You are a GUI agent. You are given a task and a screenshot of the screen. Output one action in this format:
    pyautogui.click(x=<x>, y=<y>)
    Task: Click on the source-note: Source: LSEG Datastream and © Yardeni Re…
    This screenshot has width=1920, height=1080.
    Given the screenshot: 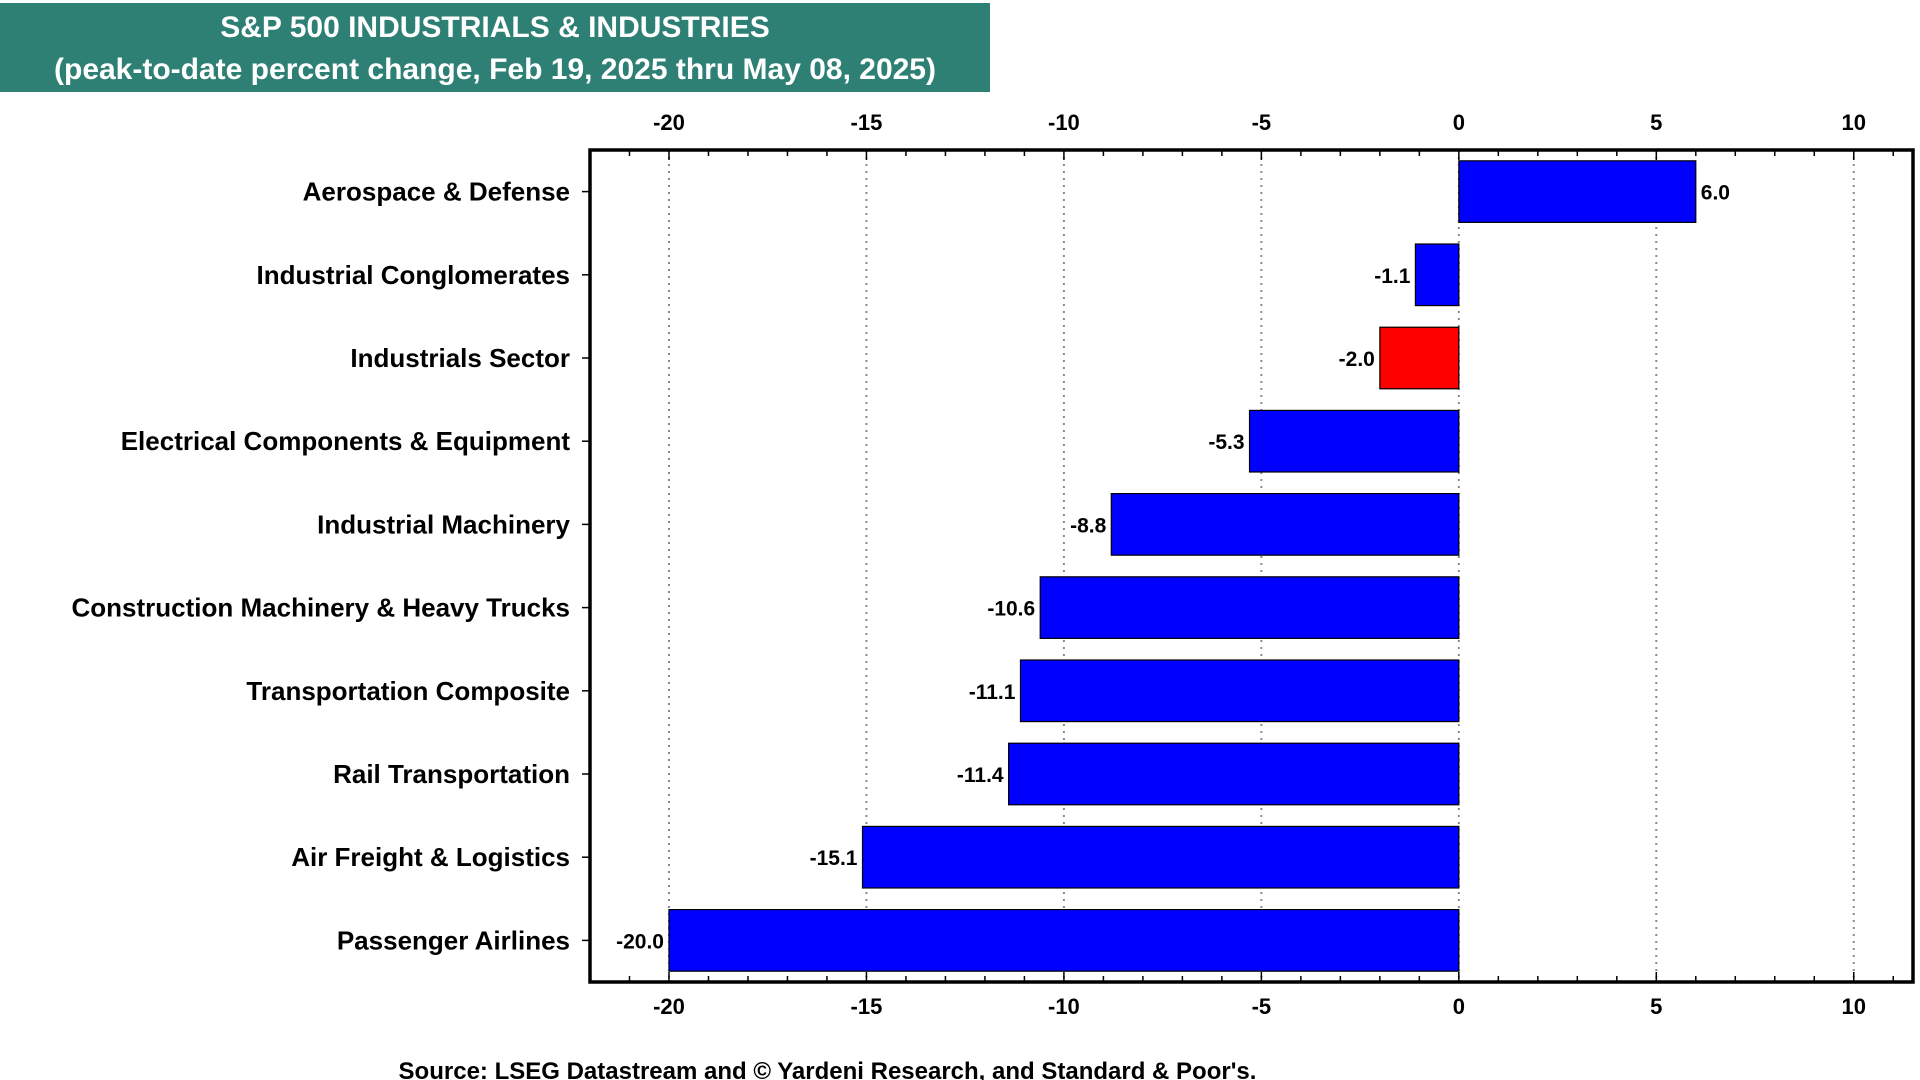 What is the action you would take?
    pyautogui.click(x=827, y=1069)
    